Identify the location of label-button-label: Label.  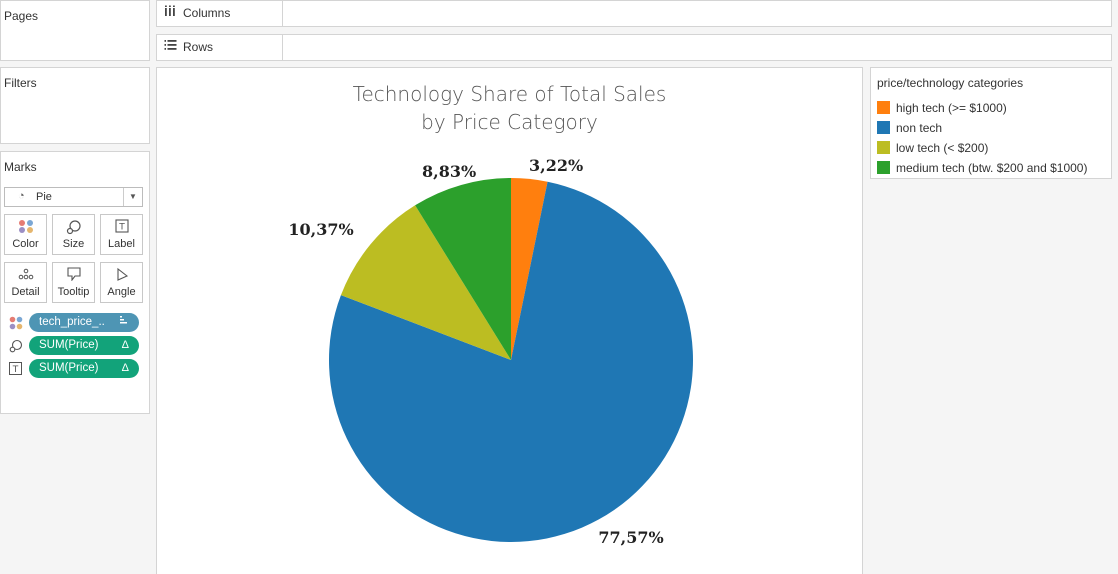
(121, 244).